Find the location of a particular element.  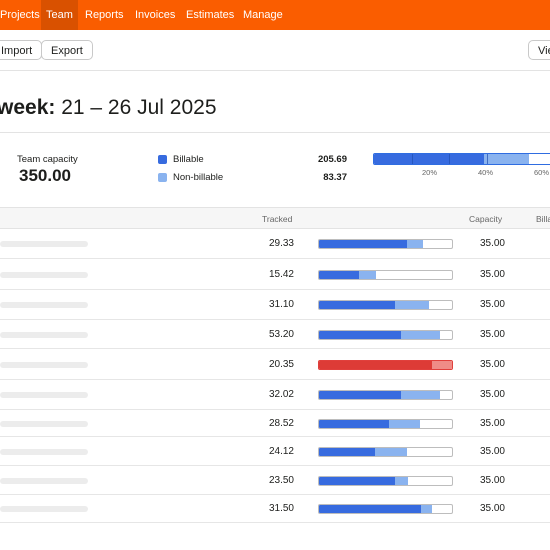

tracked-hours: 15.42 is located at coordinates (281, 274).